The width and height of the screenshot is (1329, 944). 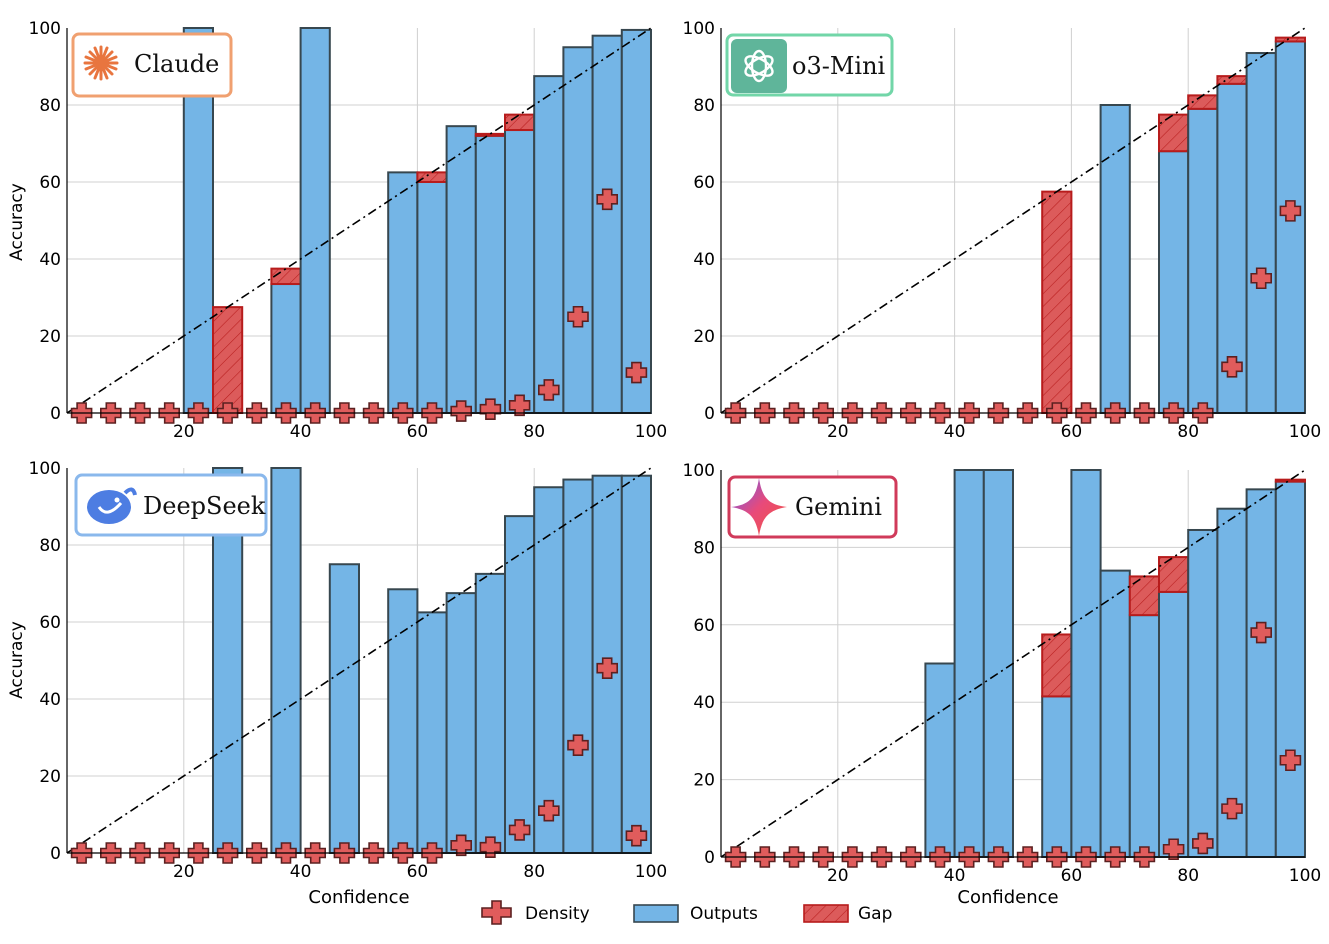 I want to click on gemini-sparkle-icon, so click(x=759, y=507).